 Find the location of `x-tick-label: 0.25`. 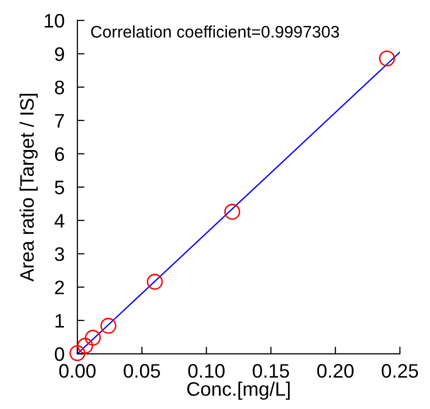

x-tick-label: 0.25 is located at coordinates (400, 371).